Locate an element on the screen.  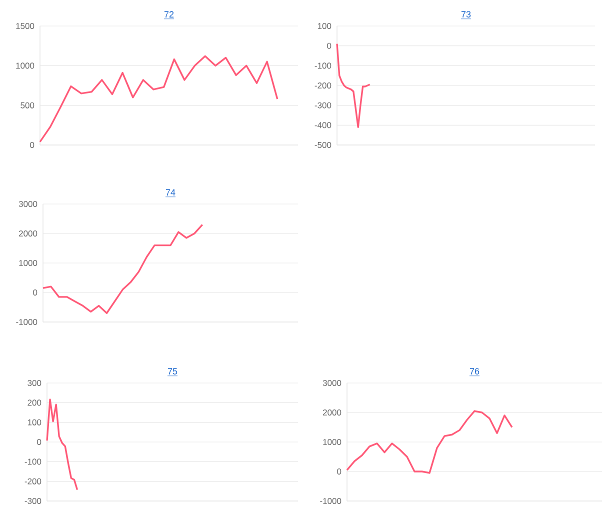
y-tick-label: 200 is located at coordinates (35, 403).